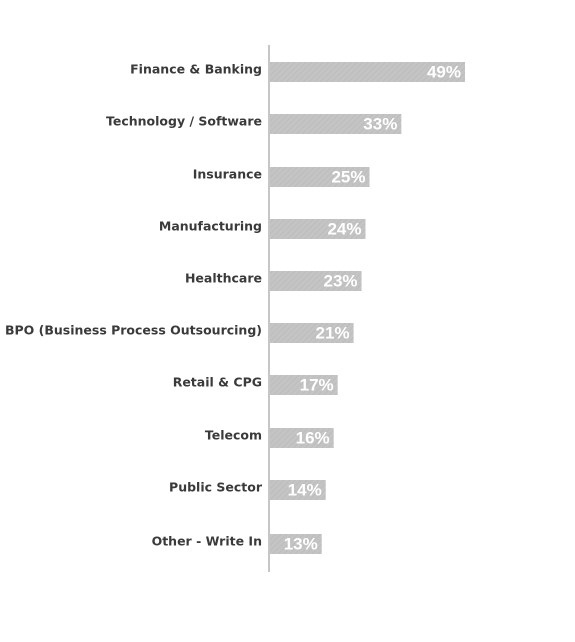  What do you see at coordinates (233, 435) in the screenshot?
I see `category-label-7: Telecom` at bounding box center [233, 435].